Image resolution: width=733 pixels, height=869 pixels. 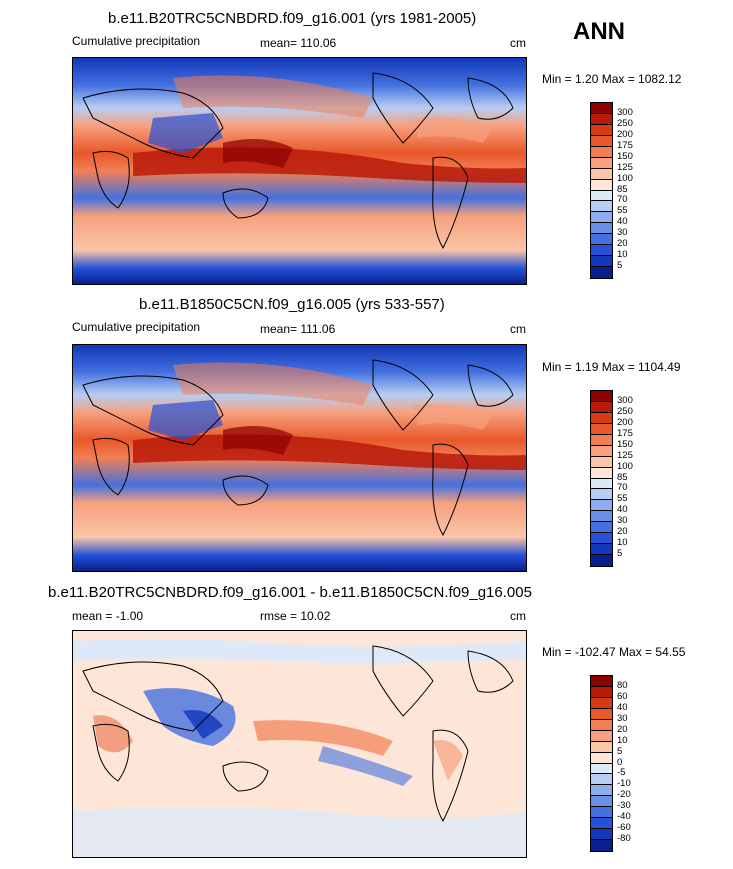 I want to click on colorbar-tick-label: 0, so click(x=620, y=762).